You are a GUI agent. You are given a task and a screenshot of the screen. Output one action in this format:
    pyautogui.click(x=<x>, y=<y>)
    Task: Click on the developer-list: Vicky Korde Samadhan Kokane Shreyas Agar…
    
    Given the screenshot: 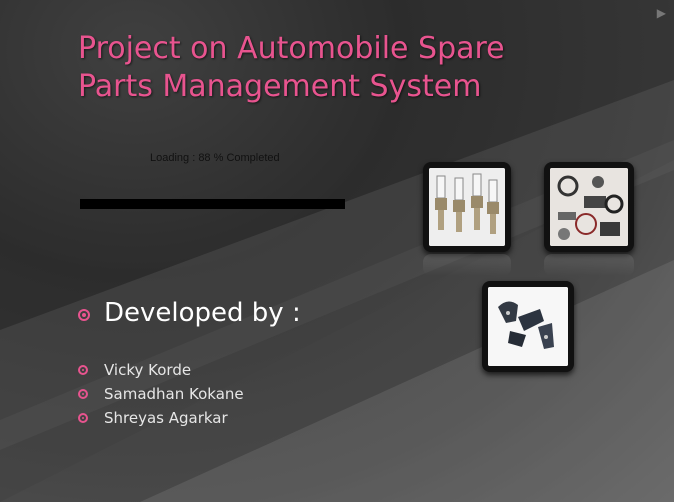 What is the action you would take?
    pyautogui.click(x=161, y=394)
    